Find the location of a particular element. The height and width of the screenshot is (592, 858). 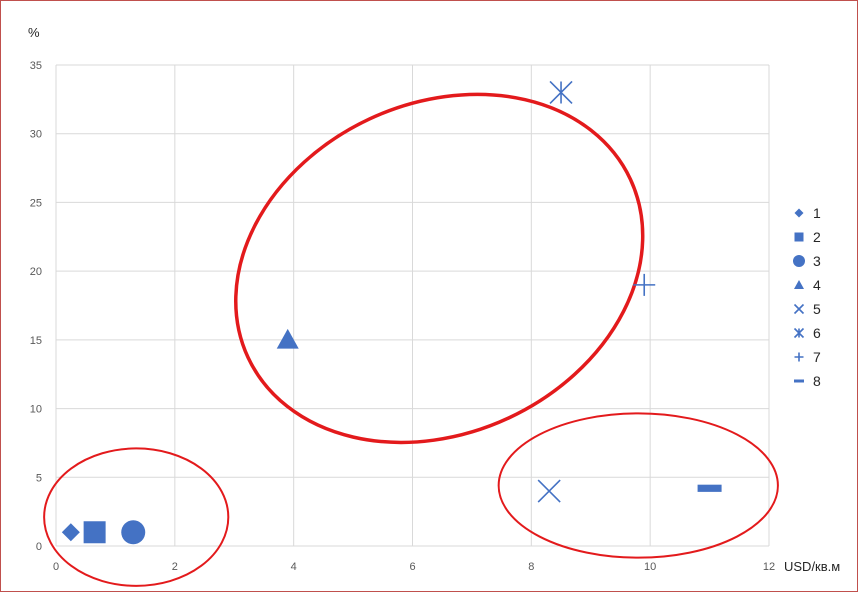

legend-label: 3 is located at coordinates (817, 261).